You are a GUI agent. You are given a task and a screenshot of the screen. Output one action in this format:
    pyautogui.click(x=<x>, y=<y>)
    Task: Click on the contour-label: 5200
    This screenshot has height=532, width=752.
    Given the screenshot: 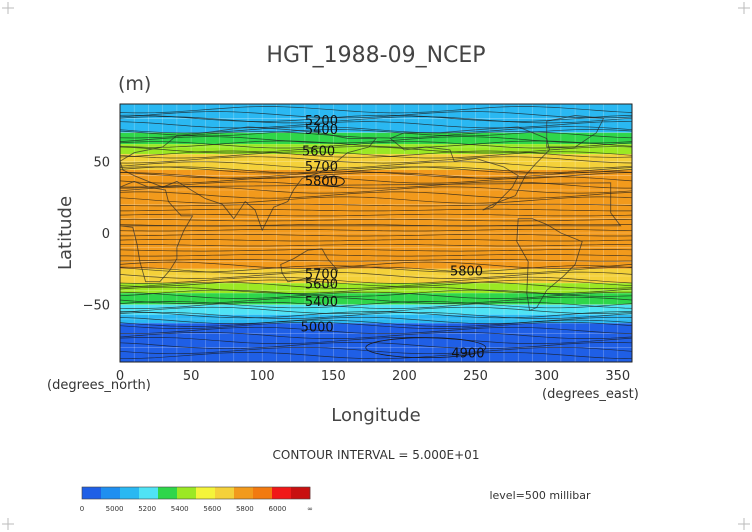 What is the action you would take?
    pyautogui.click(x=321, y=121)
    